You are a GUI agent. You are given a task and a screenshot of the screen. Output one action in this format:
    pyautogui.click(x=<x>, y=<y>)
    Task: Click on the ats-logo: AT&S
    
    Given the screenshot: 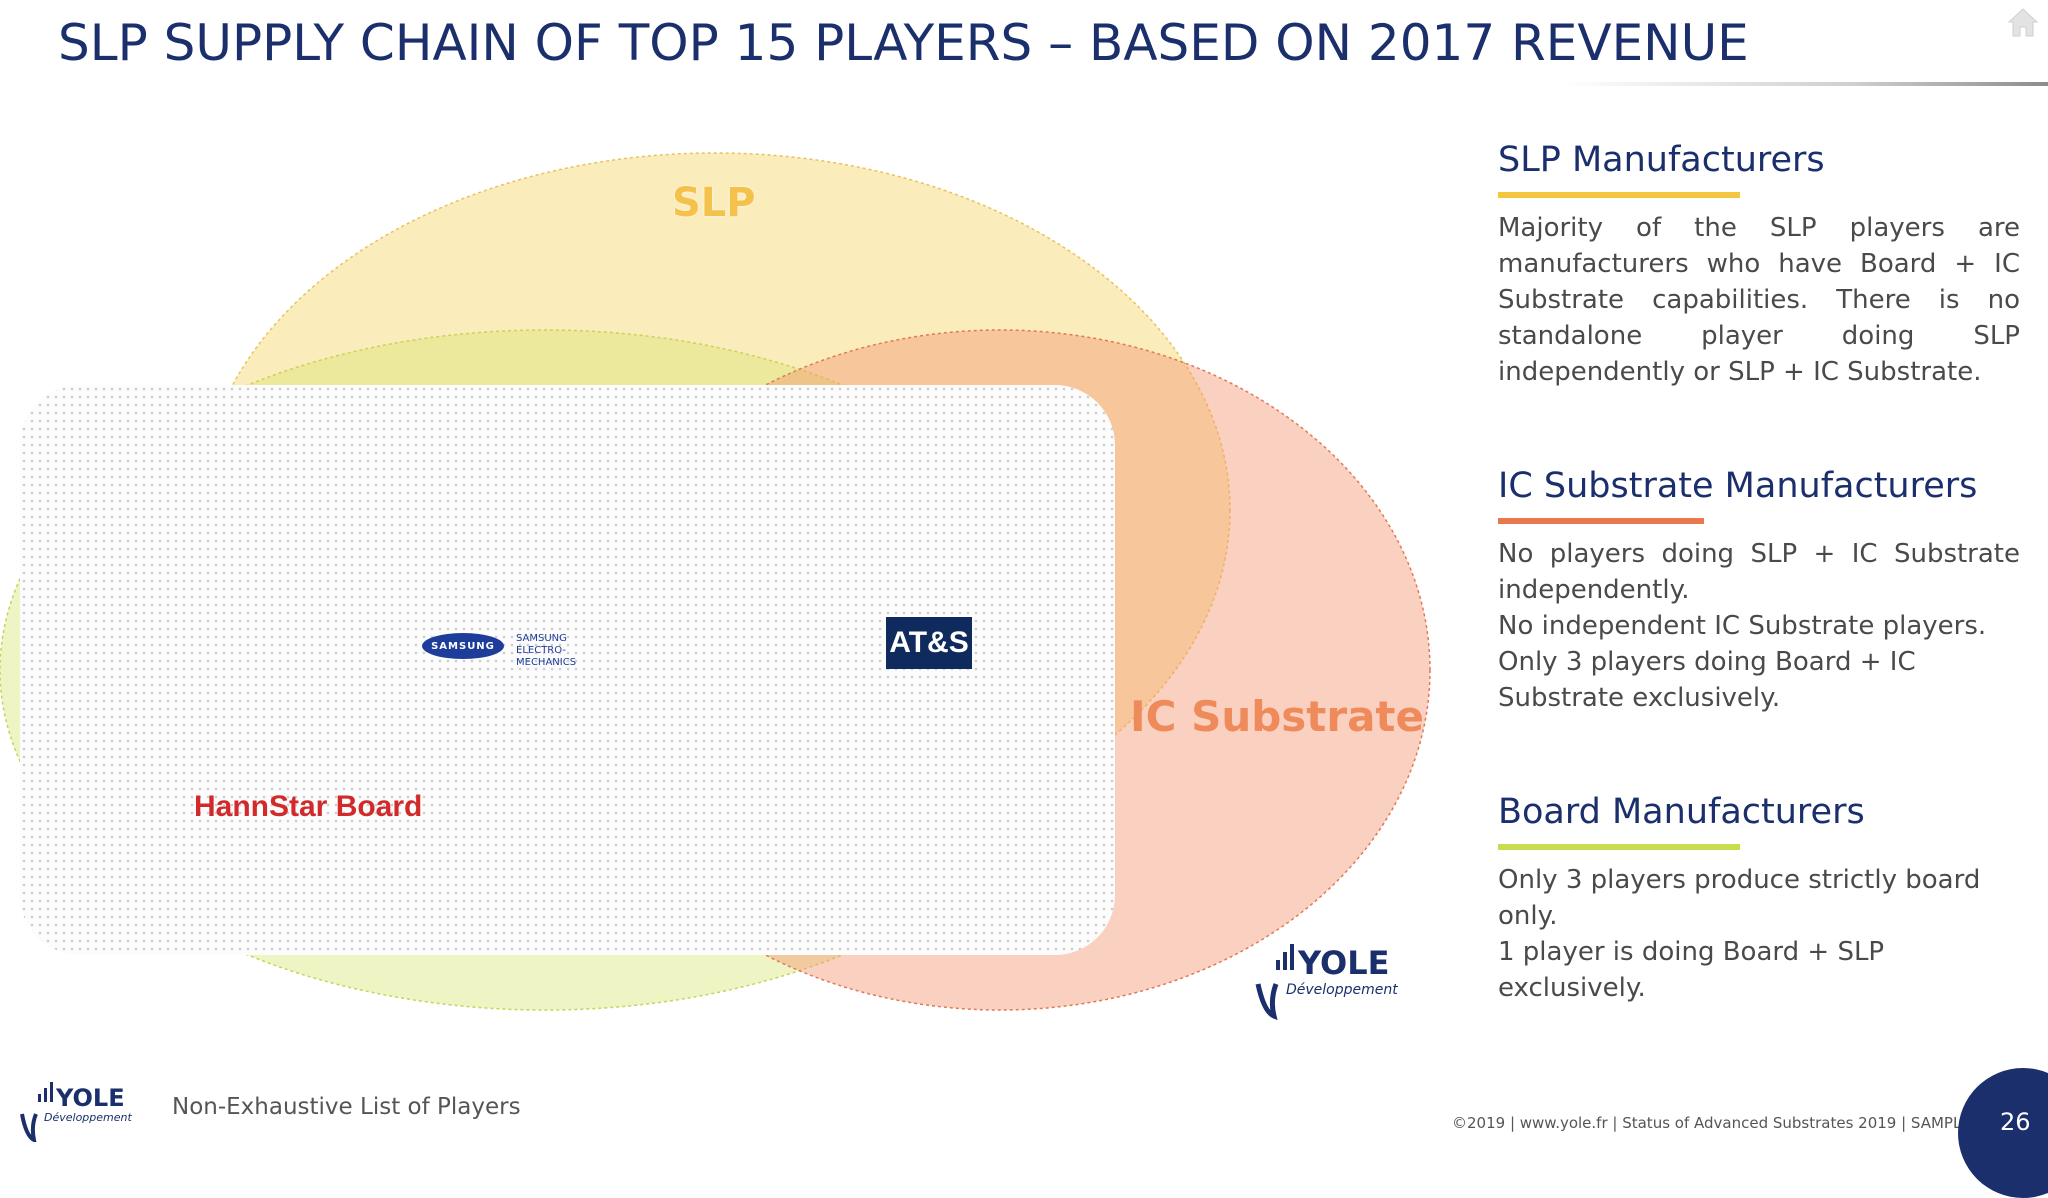 What is the action you would take?
    pyautogui.click(x=929, y=643)
    